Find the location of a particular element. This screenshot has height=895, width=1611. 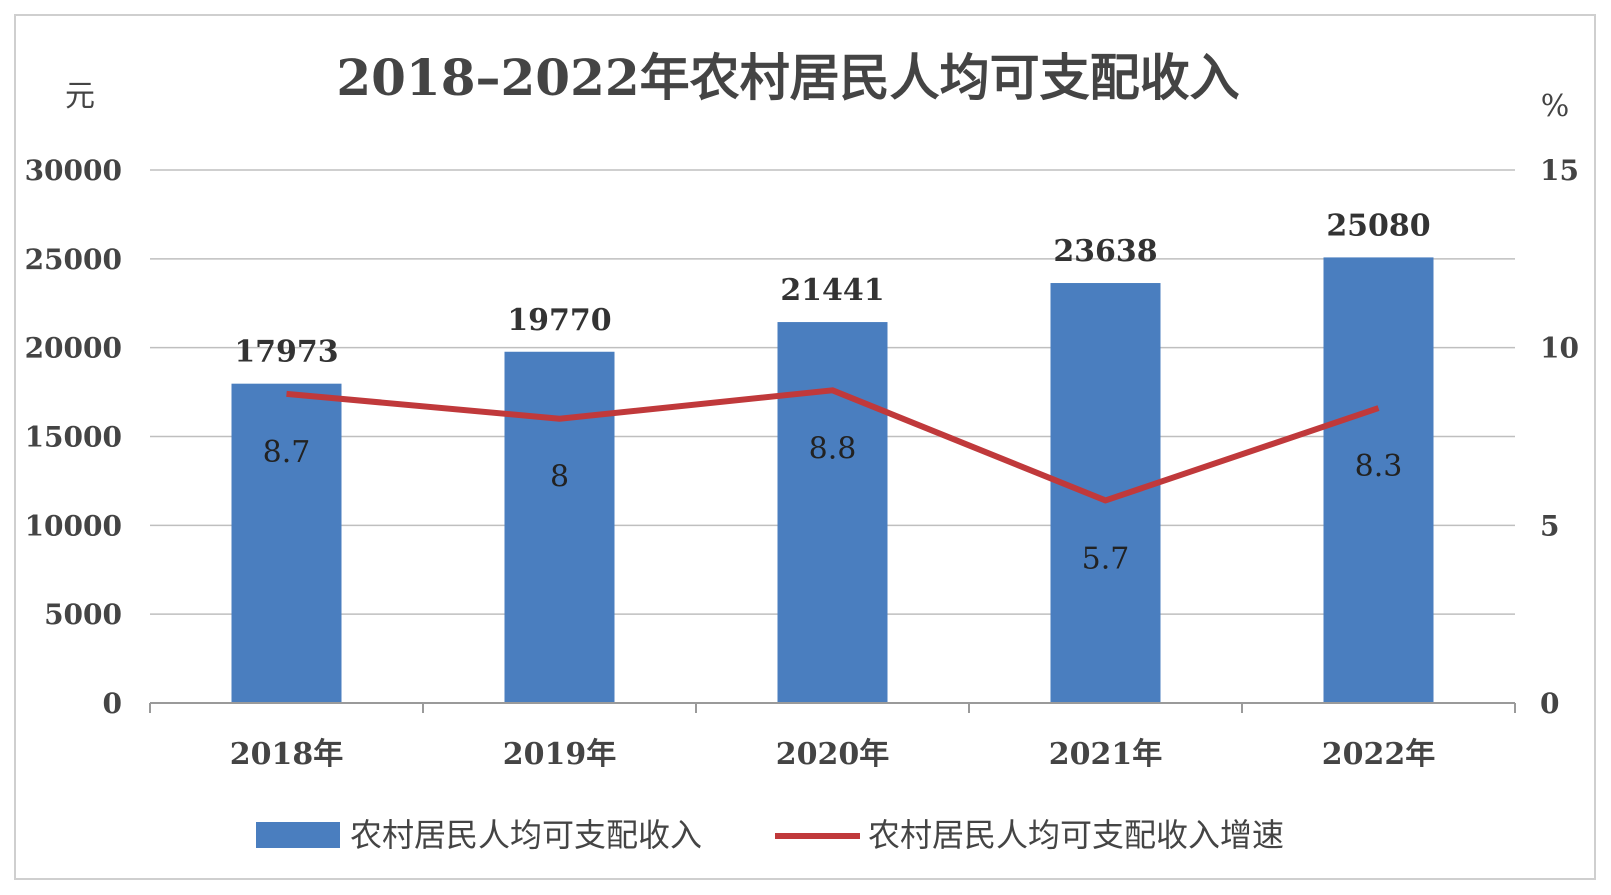

right-axis-ticks: 0 5 10 15 is located at coordinates (1559, 437).